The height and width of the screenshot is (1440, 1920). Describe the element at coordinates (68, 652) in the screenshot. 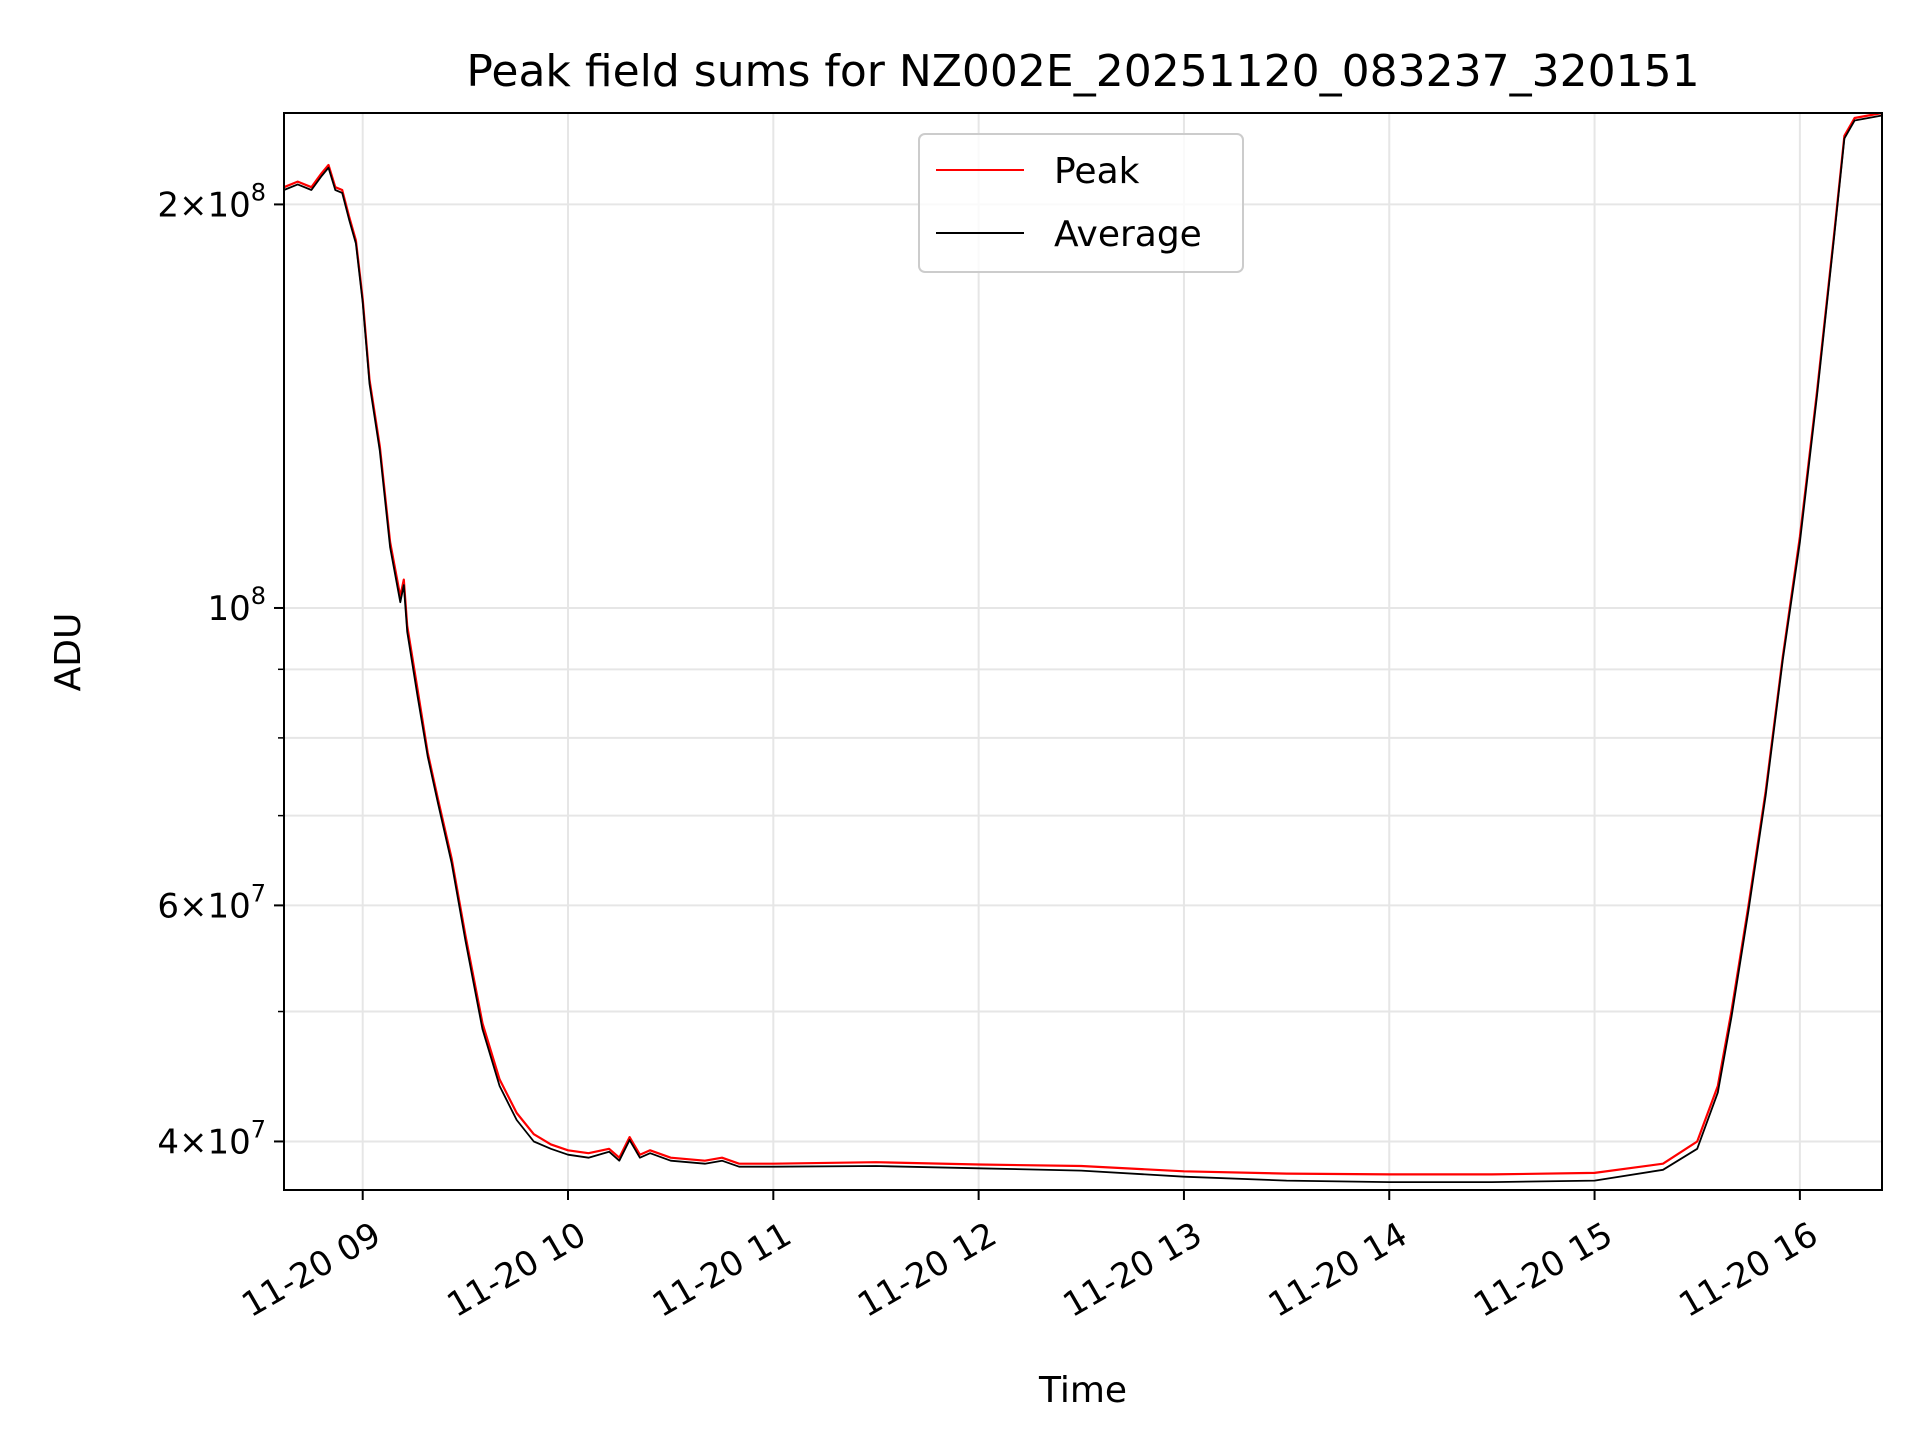

I see `y-axis-title: ADU` at that location.